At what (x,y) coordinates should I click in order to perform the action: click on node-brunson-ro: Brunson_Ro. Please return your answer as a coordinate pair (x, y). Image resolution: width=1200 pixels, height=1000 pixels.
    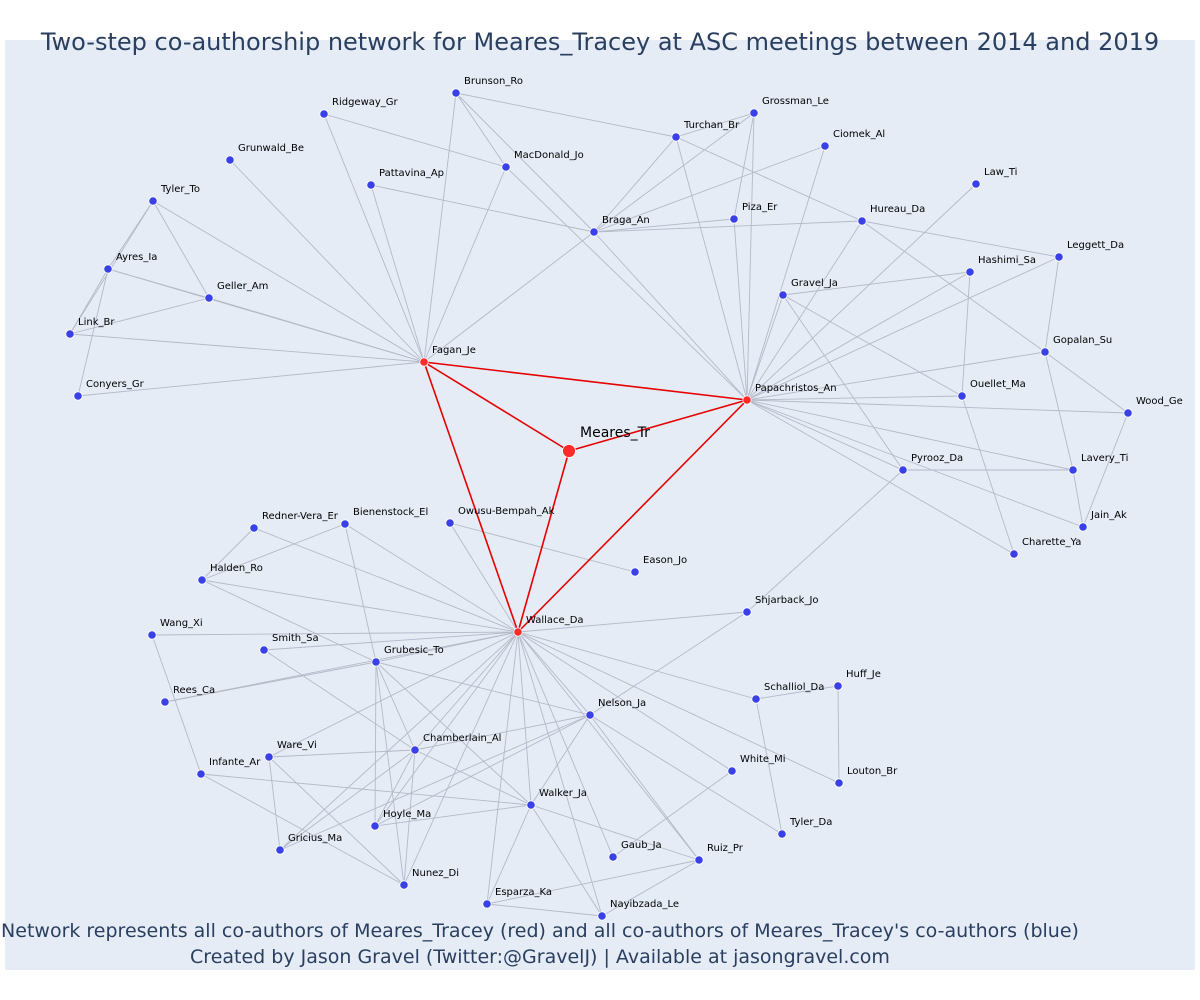
    Looking at the image, I should click on (487, 87).